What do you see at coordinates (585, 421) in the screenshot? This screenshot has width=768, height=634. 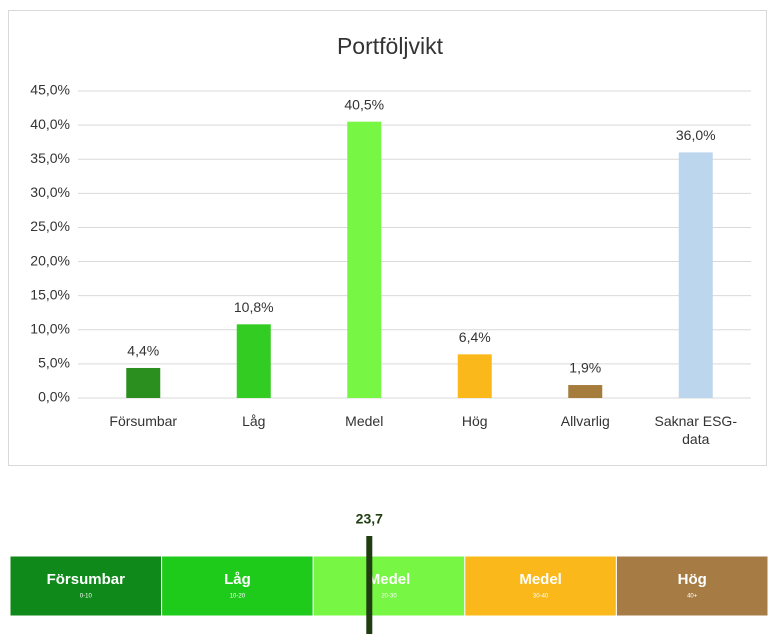 I see `x-tick-label: Allvarlig` at bounding box center [585, 421].